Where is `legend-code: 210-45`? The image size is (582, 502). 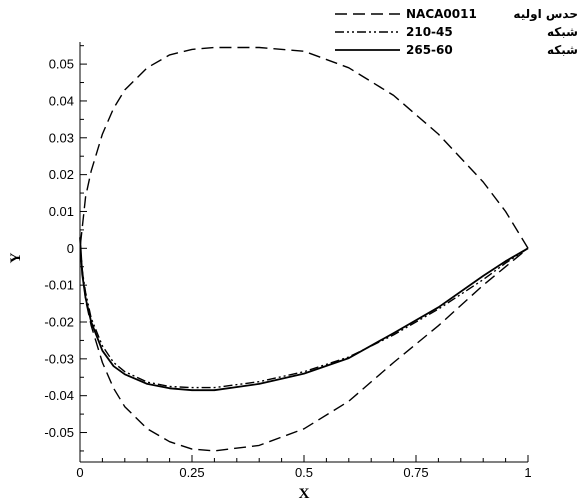
legend-code: 210-45 is located at coordinates (429, 32).